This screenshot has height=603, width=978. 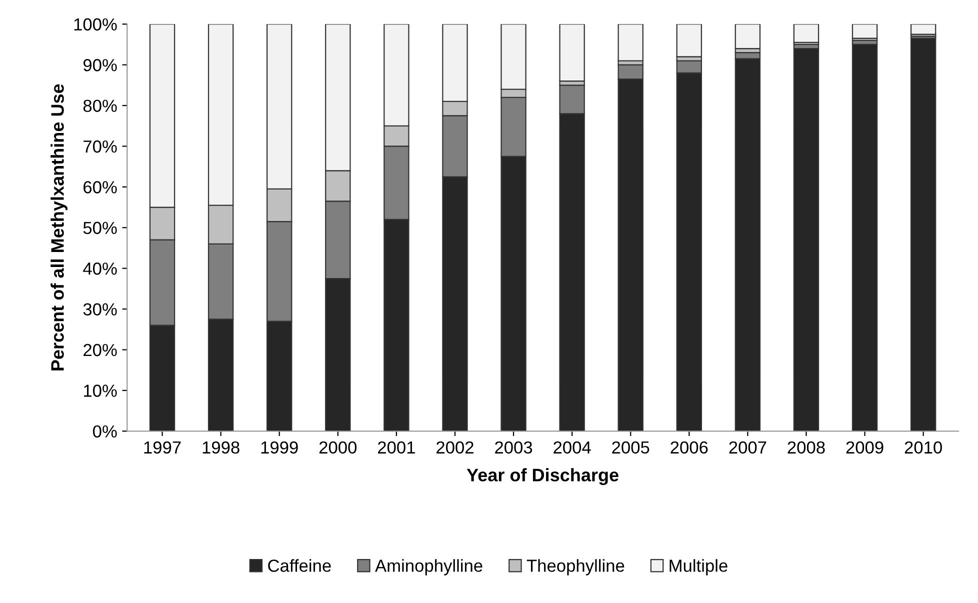 What do you see at coordinates (575, 567) in the screenshot?
I see `legend-label: Theophylline` at bounding box center [575, 567].